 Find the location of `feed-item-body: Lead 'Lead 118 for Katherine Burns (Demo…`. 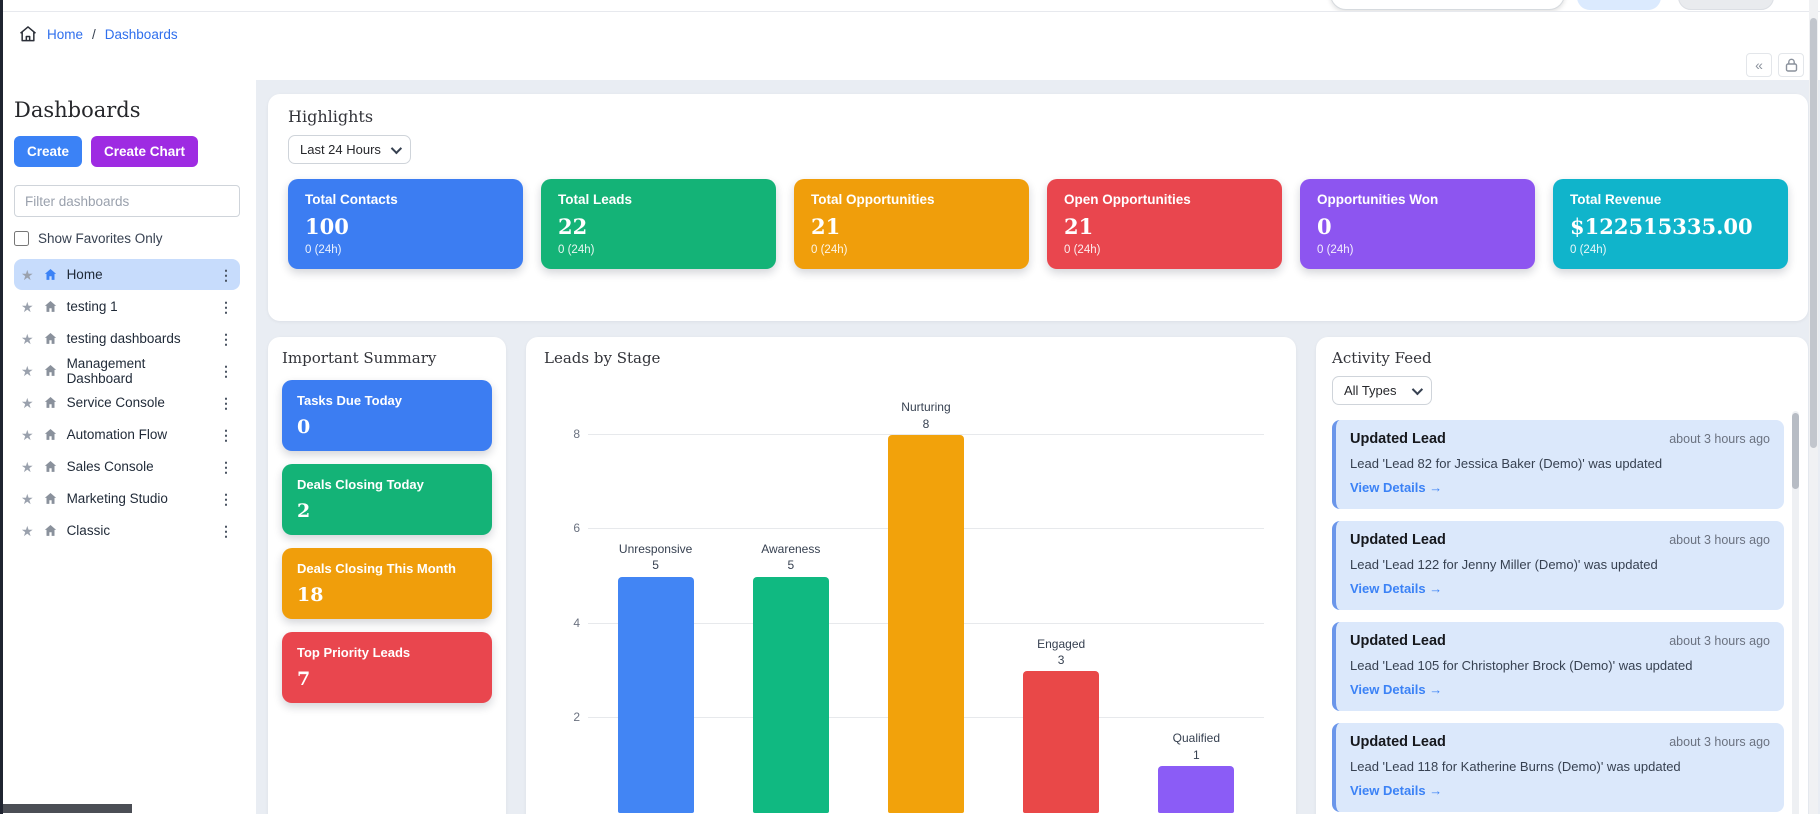

feed-item-body: Lead 'Lead 118 for Katherine Burns (Demo… is located at coordinates (1515, 766).